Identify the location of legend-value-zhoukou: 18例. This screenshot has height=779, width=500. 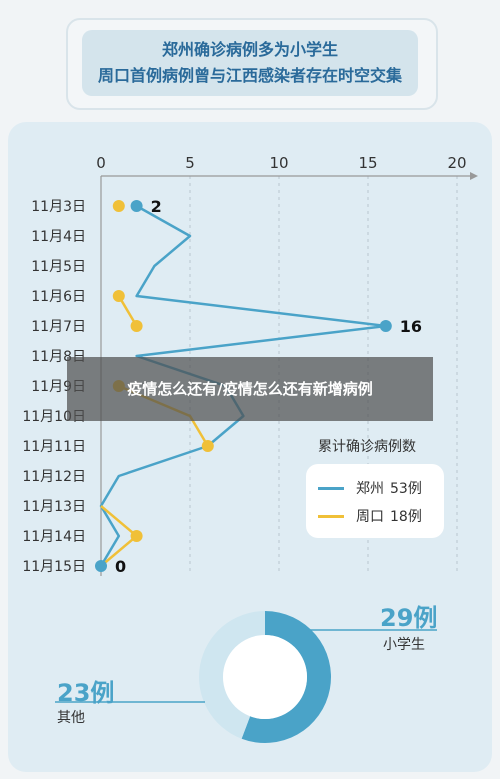
(406, 517).